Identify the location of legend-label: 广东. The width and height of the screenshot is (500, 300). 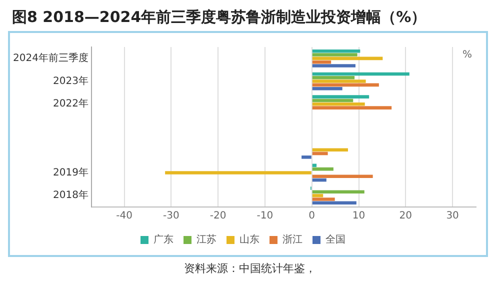
(164, 240).